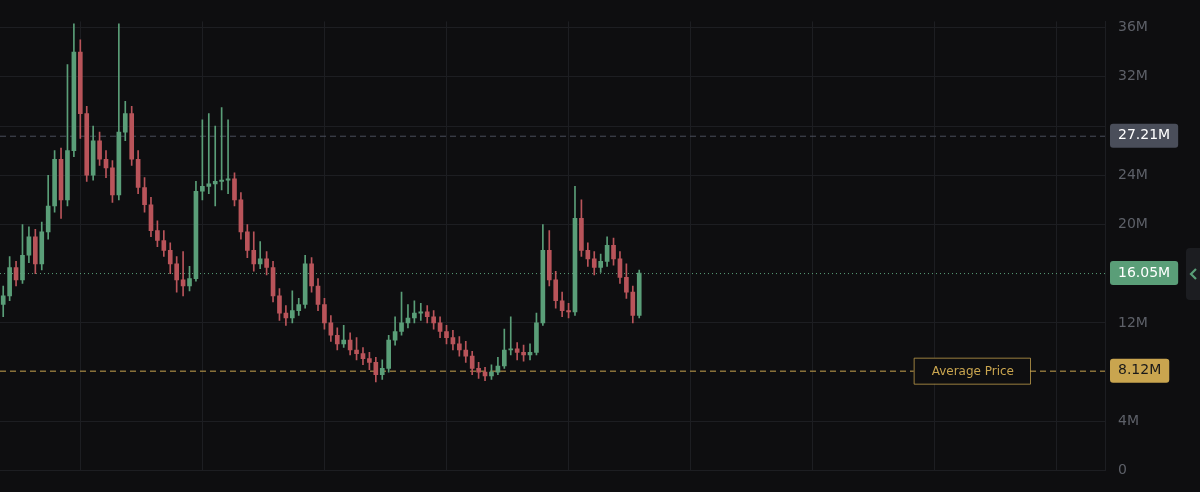 This screenshot has width=1200, height=492. Describe the element at coordinates (1133, 75) in the screenshot. I see `y-tick-label: 32M` at that location.